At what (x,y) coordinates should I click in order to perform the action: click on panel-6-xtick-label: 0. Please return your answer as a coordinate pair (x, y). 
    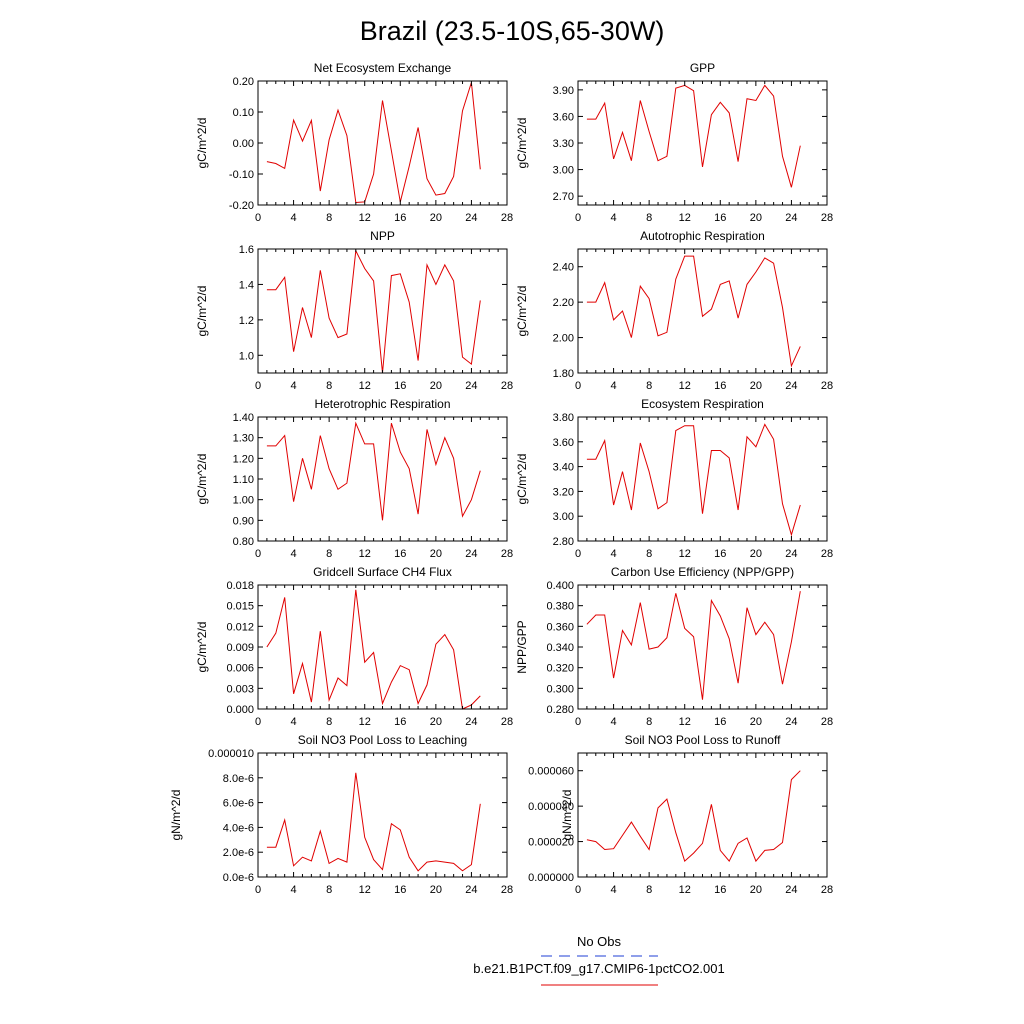
    Looking at the image, I should click on (578, 554).